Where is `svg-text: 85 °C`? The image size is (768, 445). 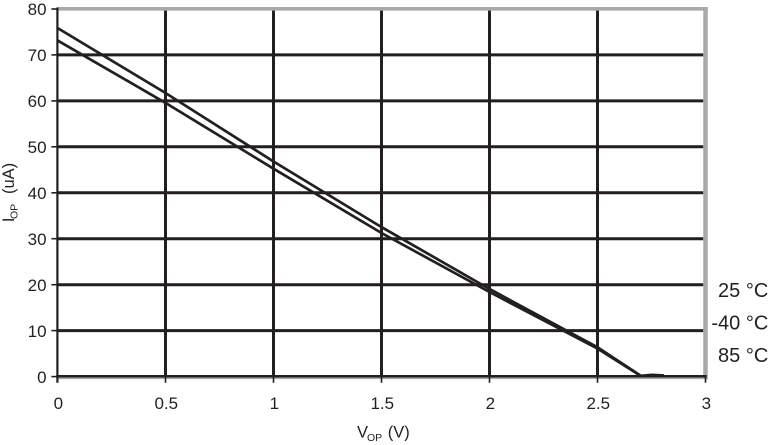 svg-text: 85 °C is located at coordinates (743, 356).